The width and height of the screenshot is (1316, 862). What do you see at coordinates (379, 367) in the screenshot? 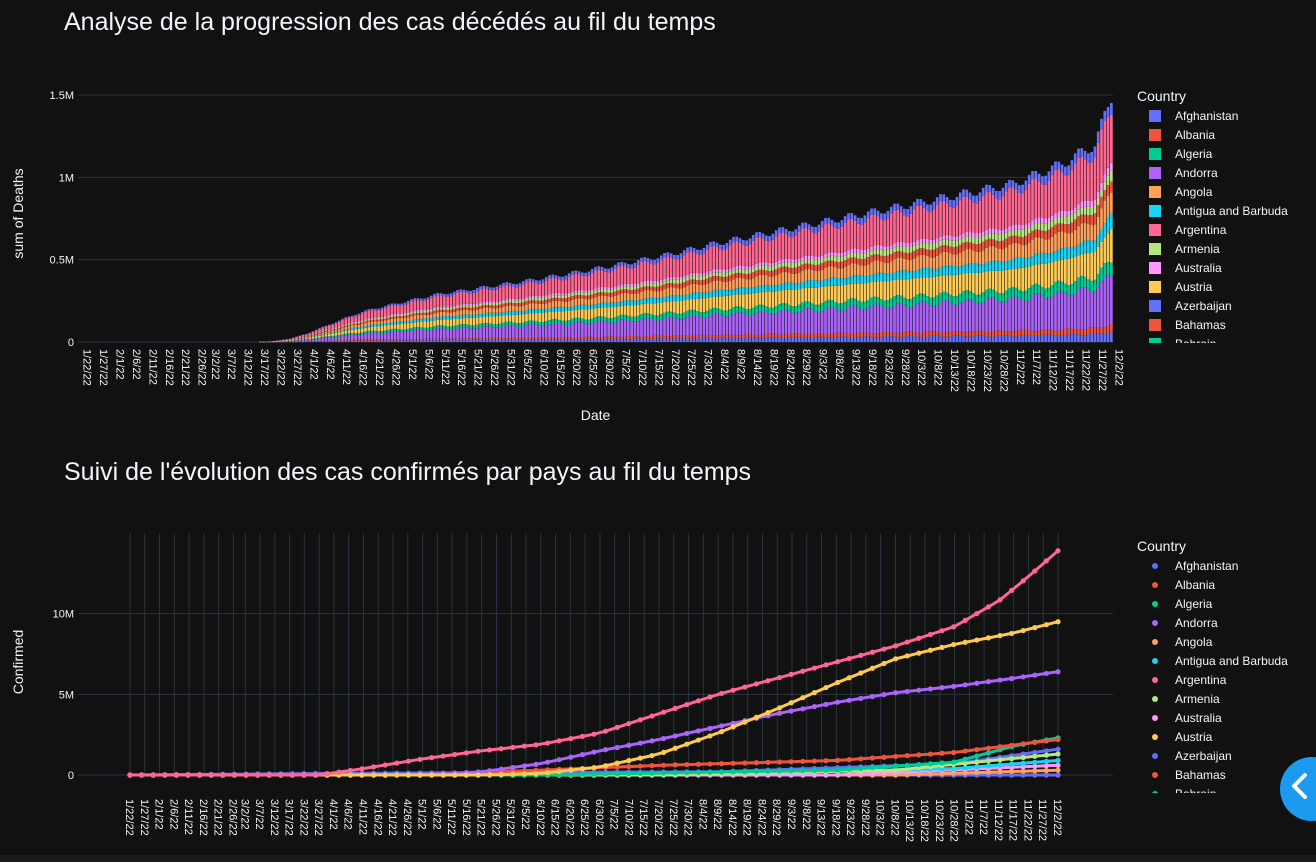
I see `x-tick-label: 4/21/22` at bounding box center [379, 367].